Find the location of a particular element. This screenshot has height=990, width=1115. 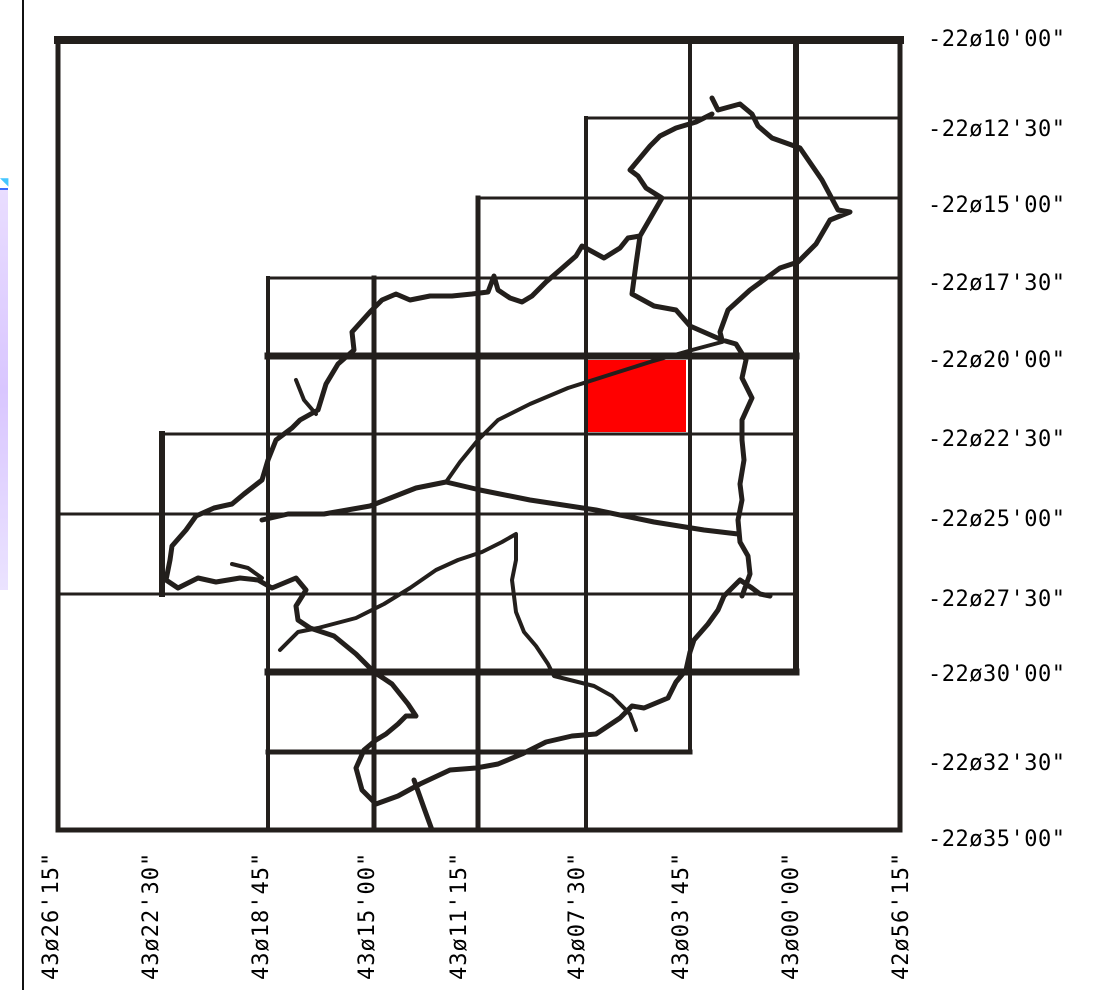

highlighted-sheet is located at coordinates (637, 396).